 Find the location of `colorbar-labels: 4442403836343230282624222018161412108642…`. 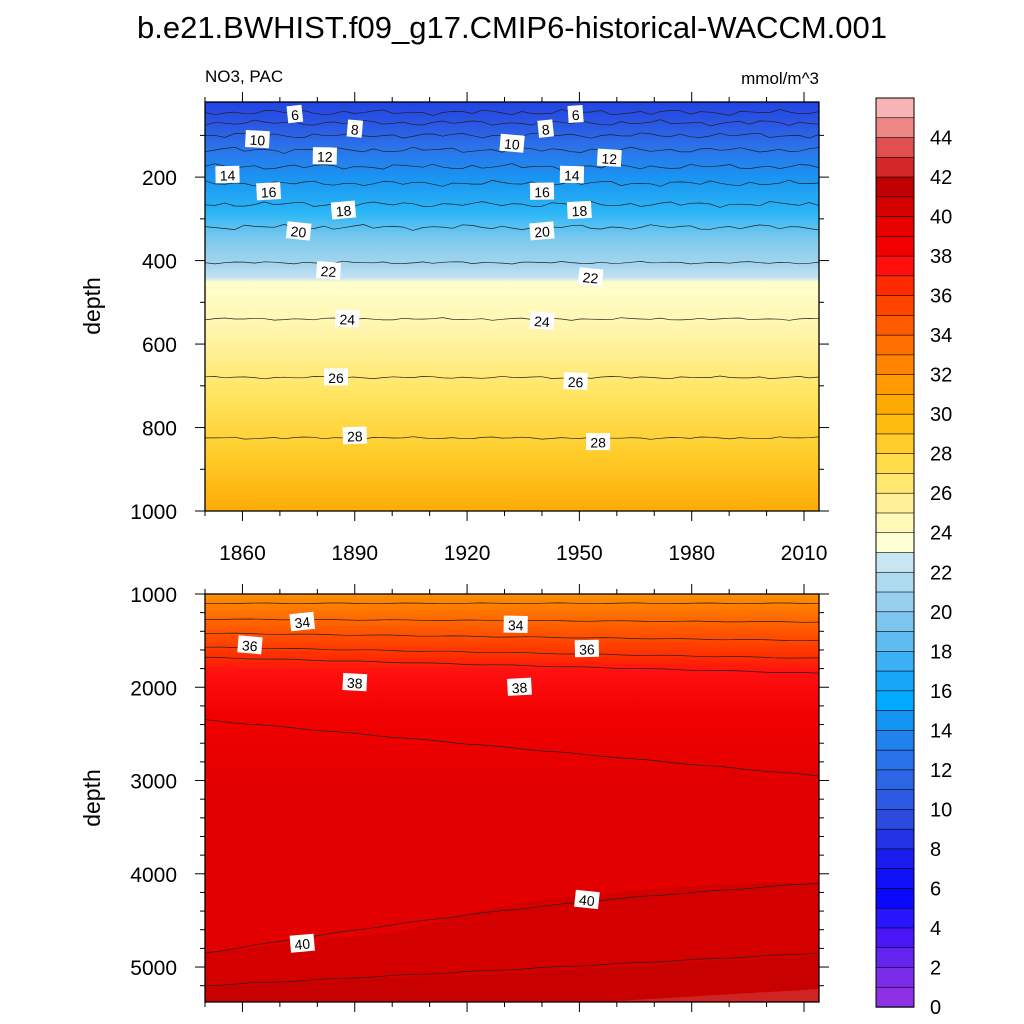

colorbar-labels: 4442403836343230282624222018161412108642… is located at coordinates (941, 574).